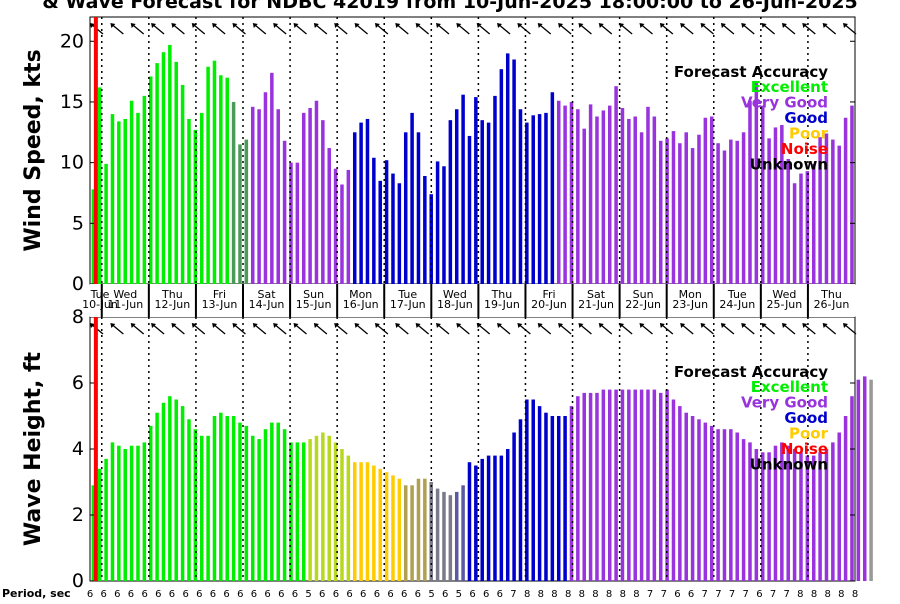 This screenshot has height=604, width=900. What do you see at coordinates (78, 383) in the screenshot?
I see `wave-ytick-label: 6` at bounding box center [78, 383].